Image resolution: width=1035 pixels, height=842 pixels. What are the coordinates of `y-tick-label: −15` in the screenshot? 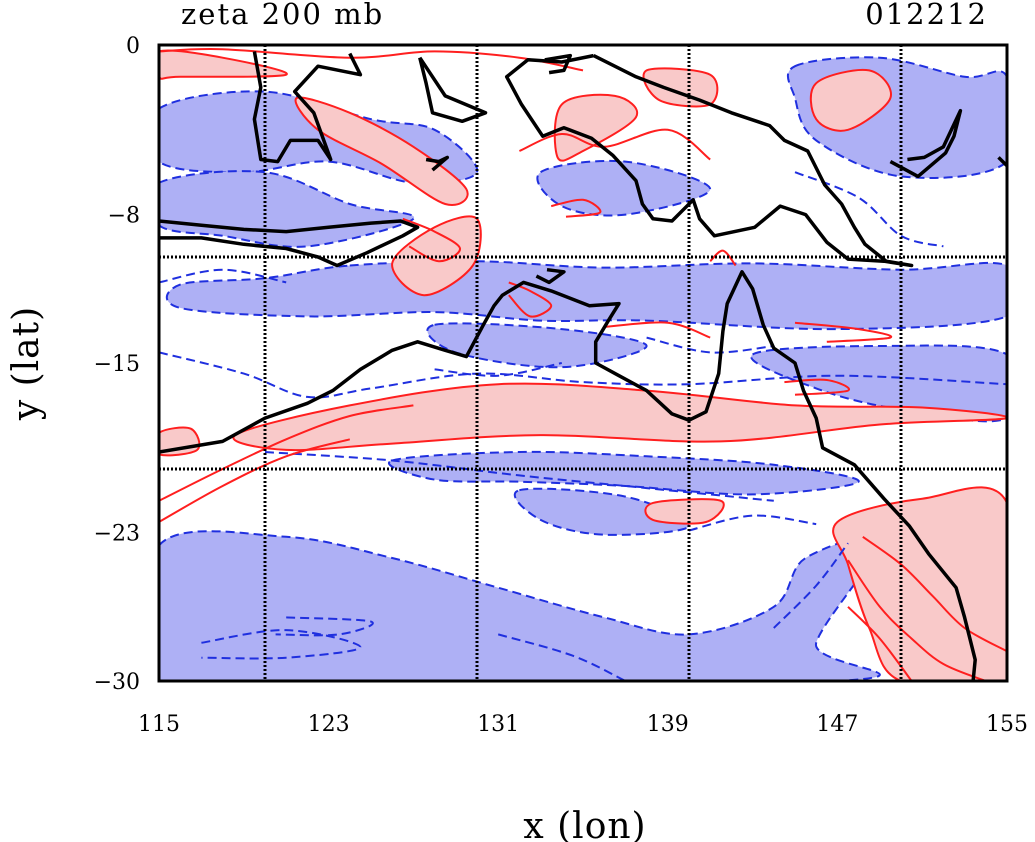 It's located at (117, 364).